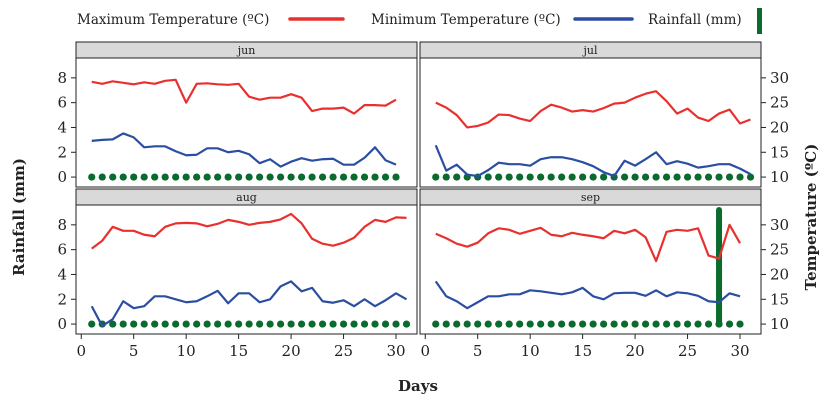  I want to click on legend-label-rain: Rainfall (mm), so click(695, 20).